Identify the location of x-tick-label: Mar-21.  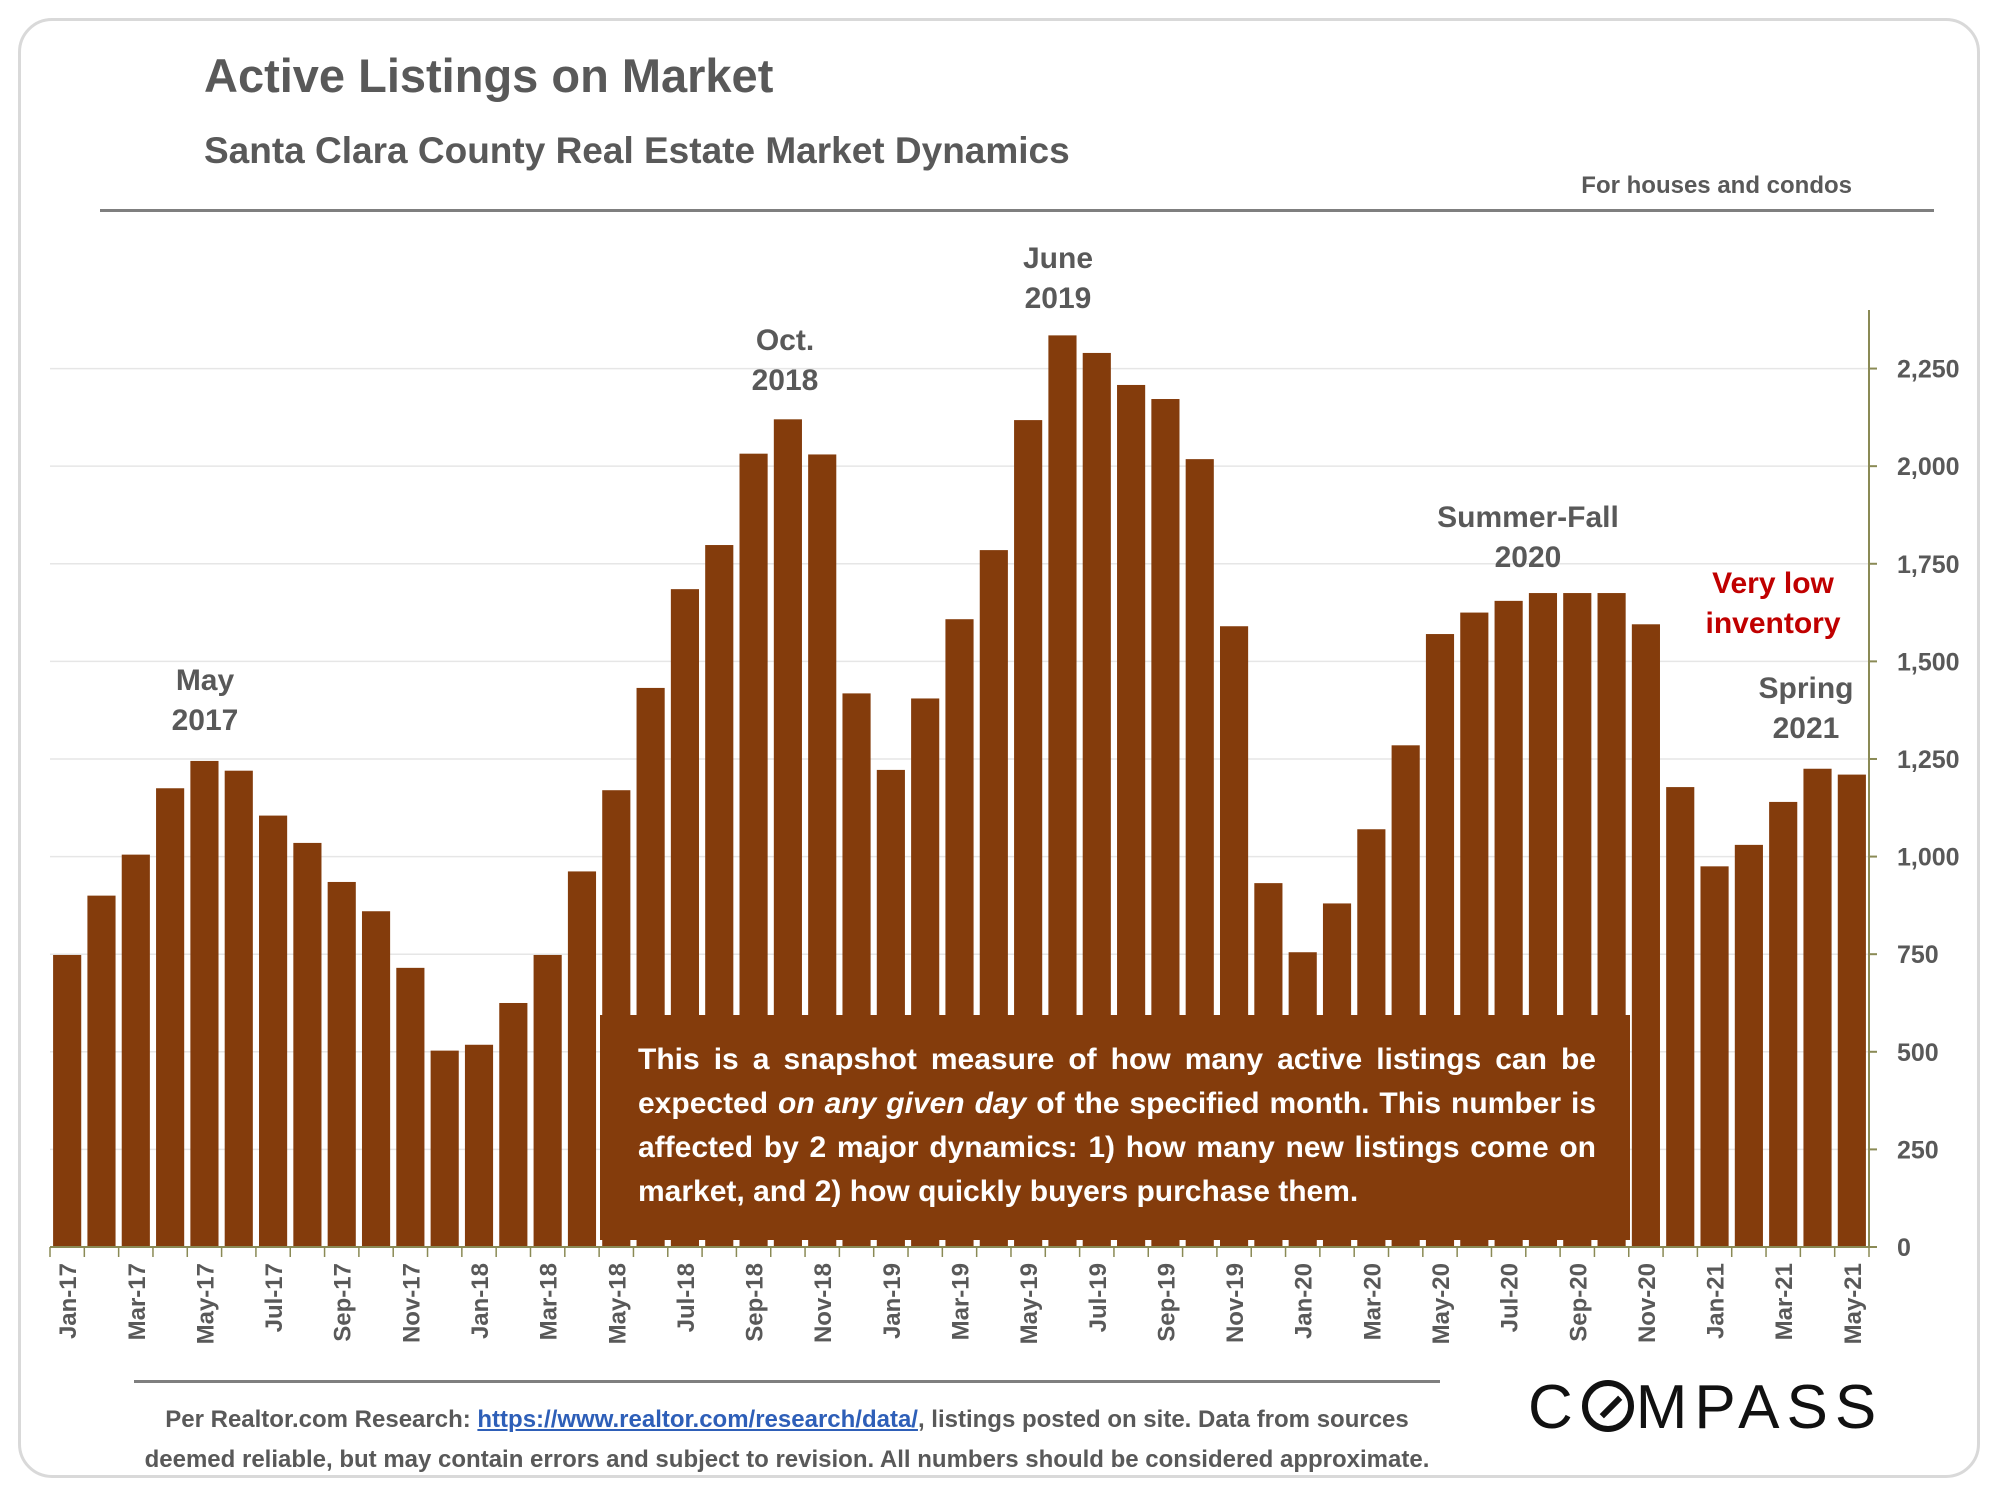
(1784, 1301).